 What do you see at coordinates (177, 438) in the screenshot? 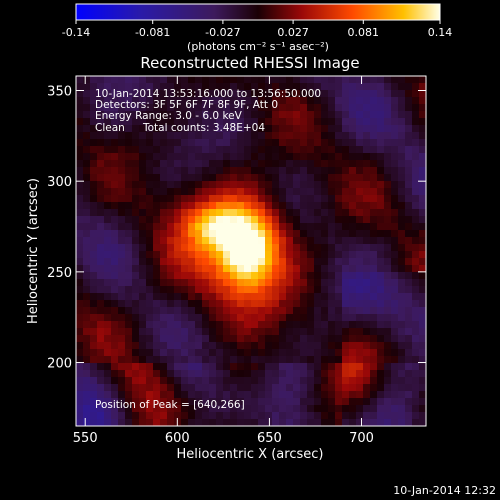
I see `x-tick-label: 600` at bounding box center [177, 438].